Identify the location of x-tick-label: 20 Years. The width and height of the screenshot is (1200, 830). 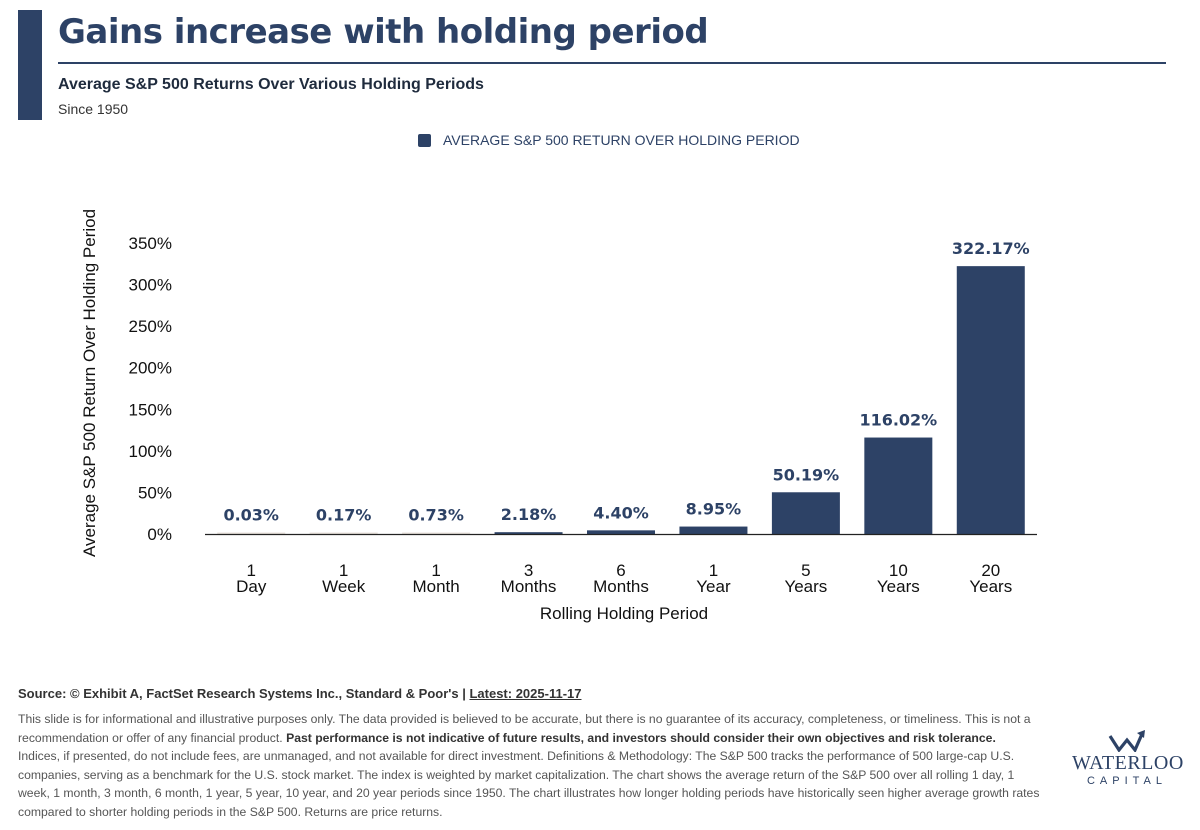
(990, 578).